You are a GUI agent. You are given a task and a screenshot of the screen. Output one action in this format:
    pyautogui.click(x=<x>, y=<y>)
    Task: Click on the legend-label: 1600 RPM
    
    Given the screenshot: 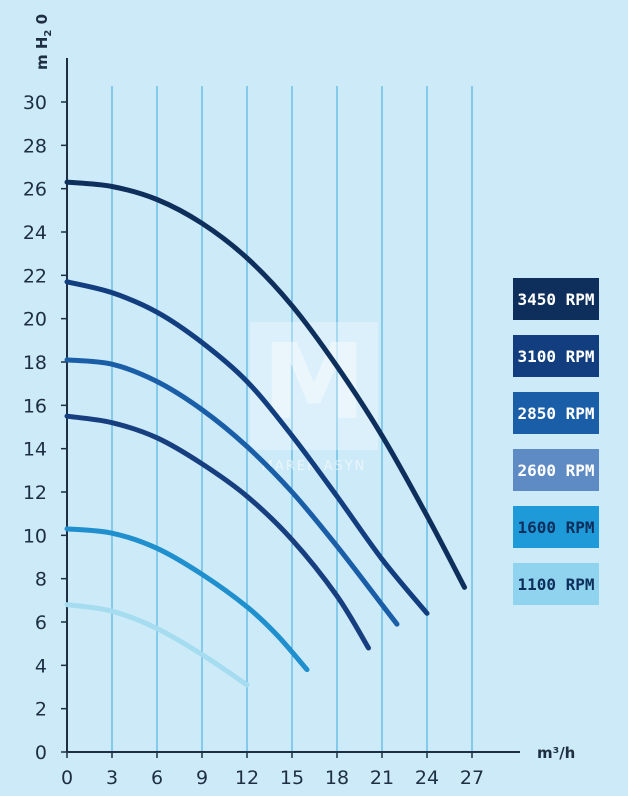 What is the action you would take?
    pyautogui.click(x=555, y=527)
    